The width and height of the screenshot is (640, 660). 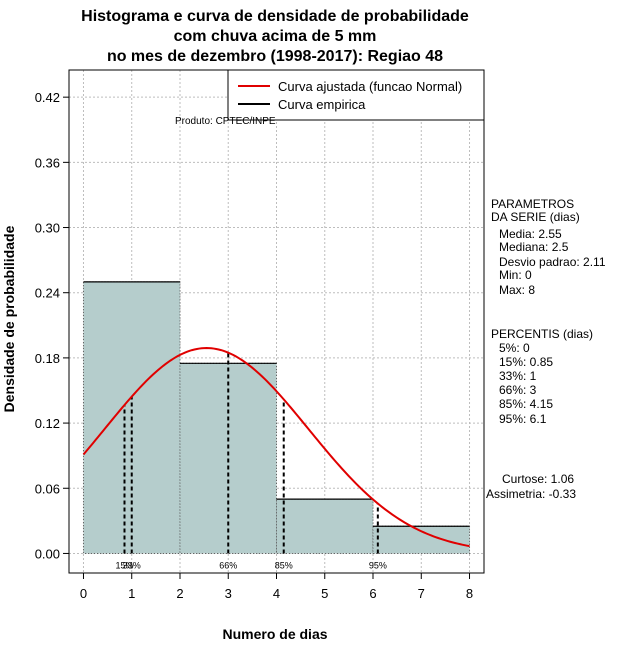 I want to click on y-tick-label-7: 0.42, so click(x=47, y=97).